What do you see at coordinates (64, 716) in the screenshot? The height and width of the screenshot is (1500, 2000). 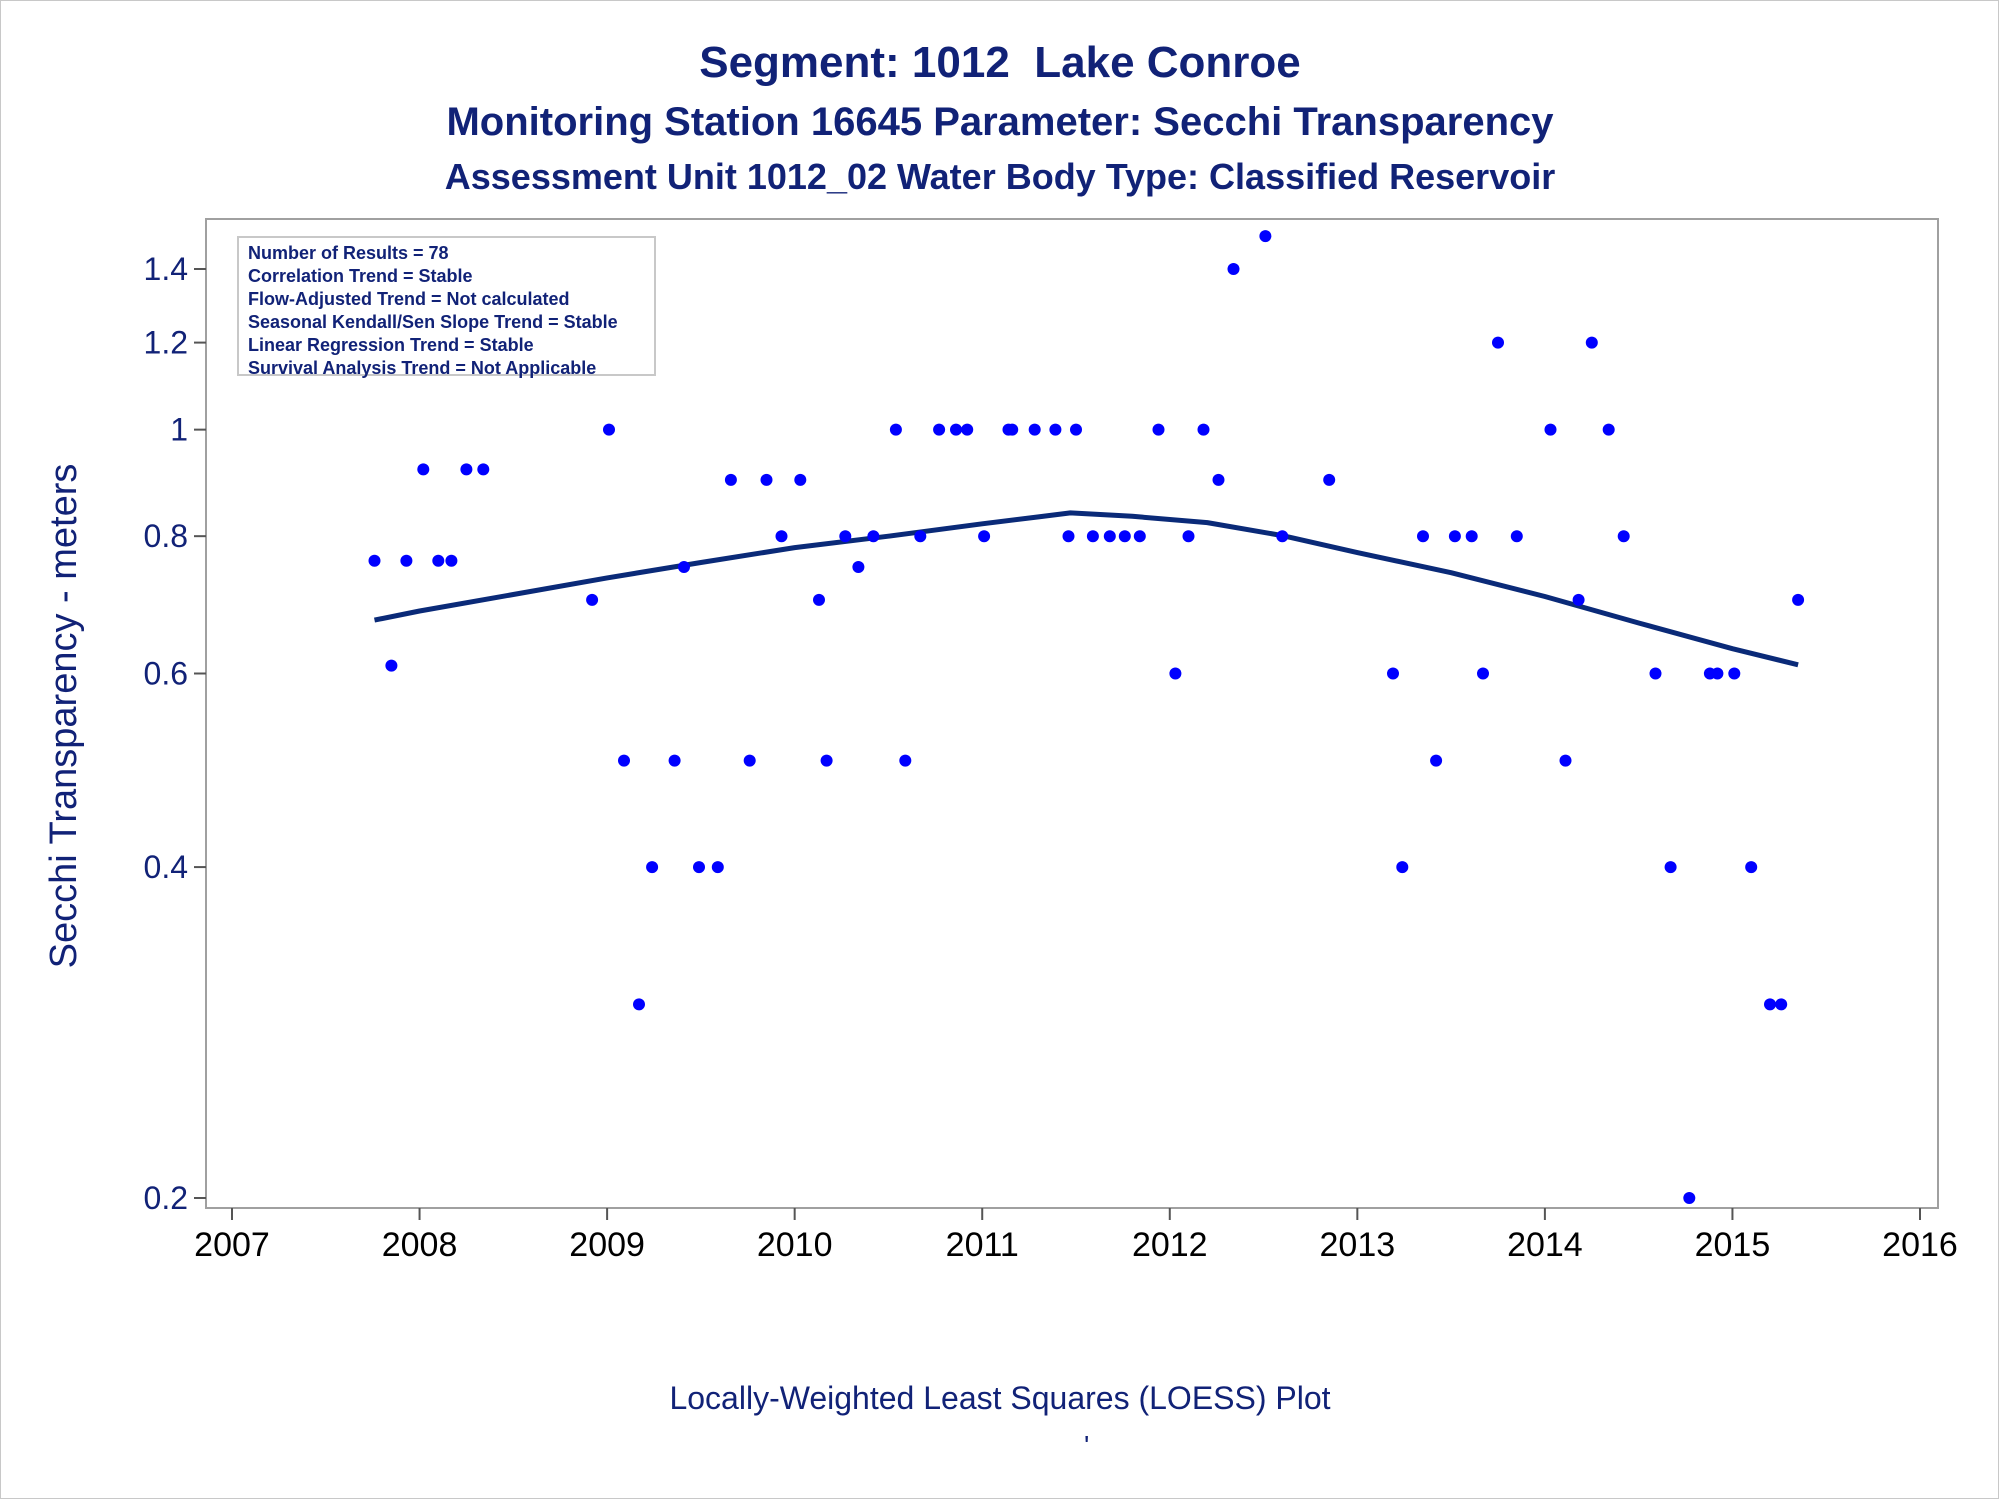 I see `y-axis-label: Secchi Transparency - meters` at bounding box center [64, 716].